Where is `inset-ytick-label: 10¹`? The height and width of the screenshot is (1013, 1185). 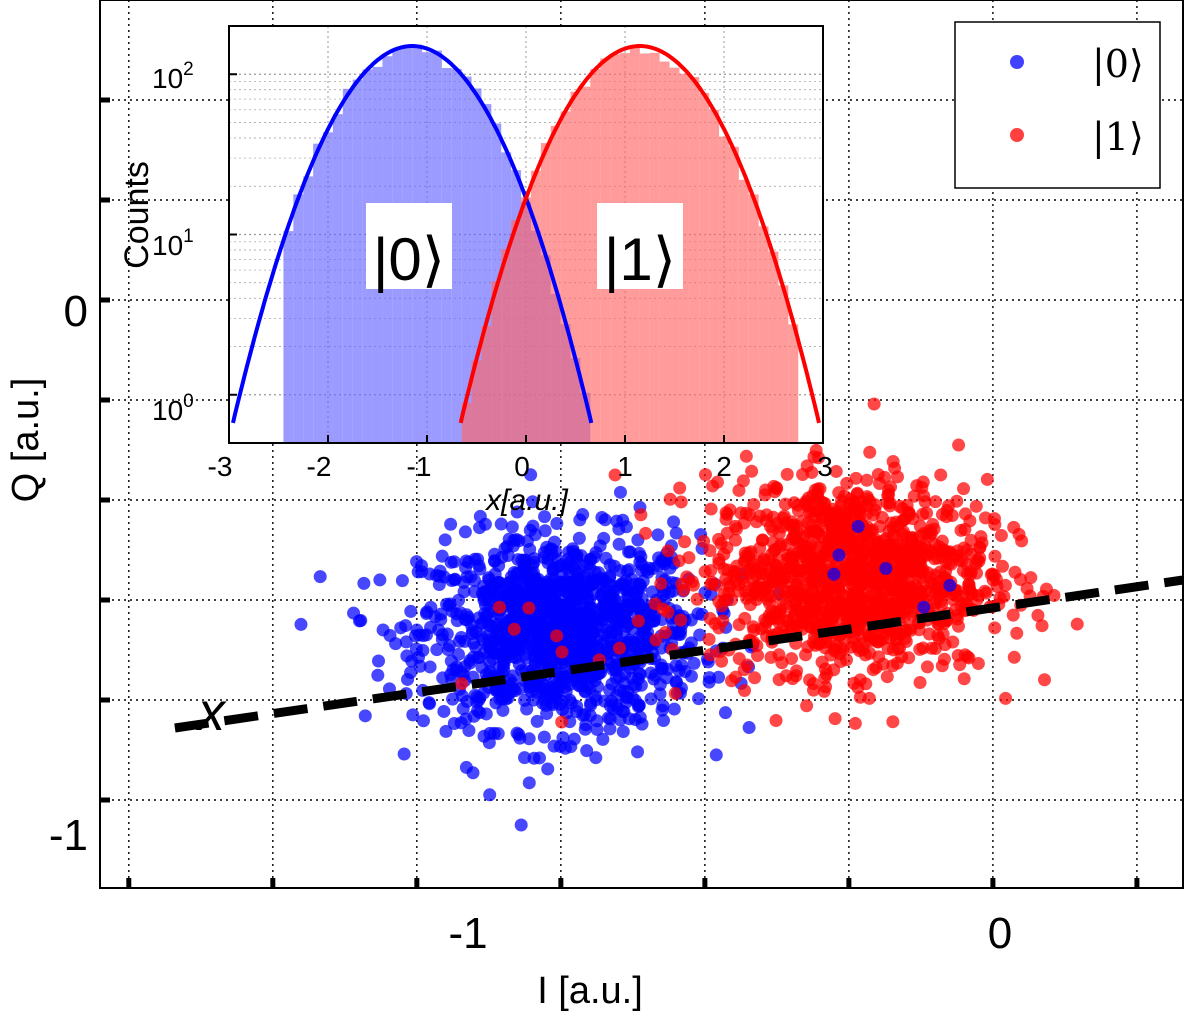 inset-ytick-label: 10¹ is located at coordinates (173, 243).